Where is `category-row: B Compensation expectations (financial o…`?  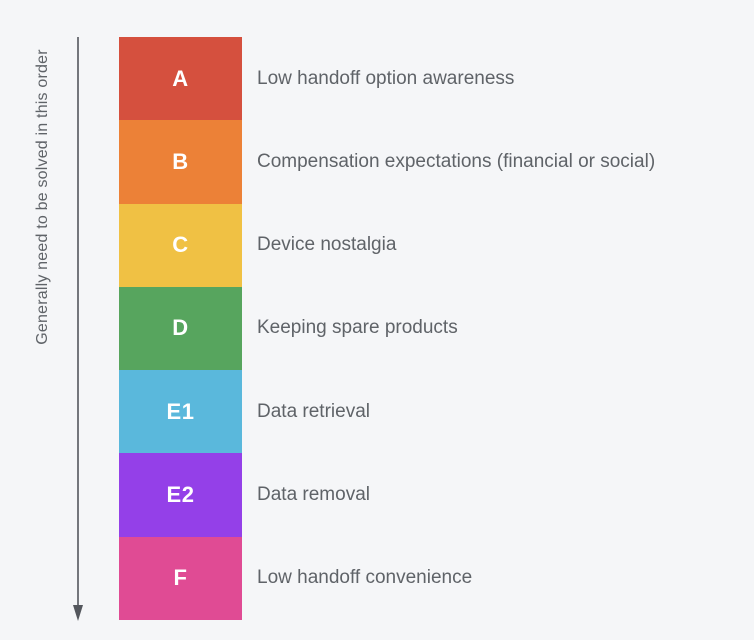 category-row: B Compensation expectations (financial o… is located at coordinates (429, 162).